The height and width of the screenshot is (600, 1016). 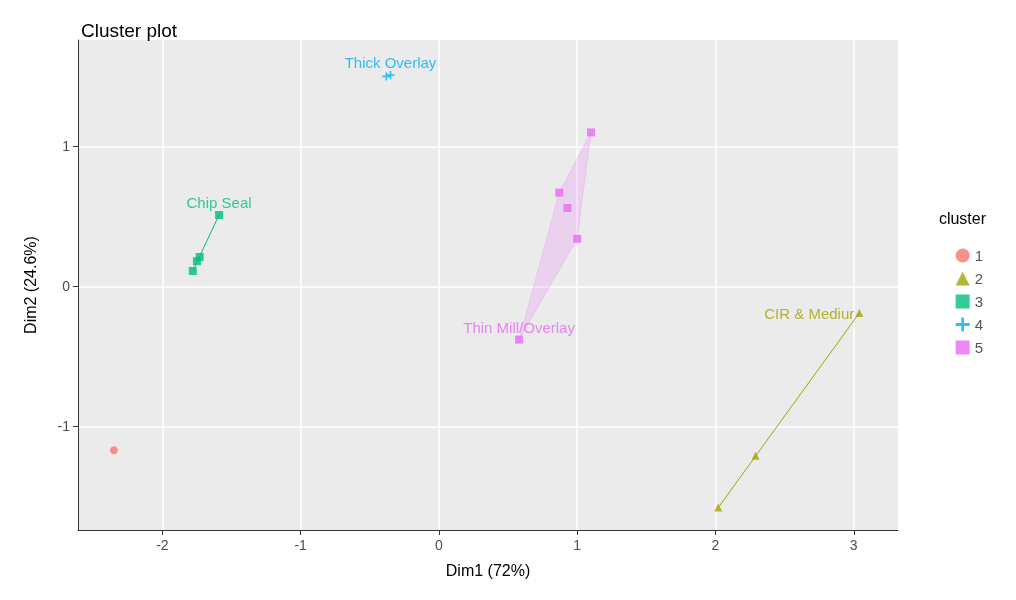 What do you see at coordinates (64, 426) in the screenshot?
I see `y-tick-label: -1` at bounding box center [64, 426].